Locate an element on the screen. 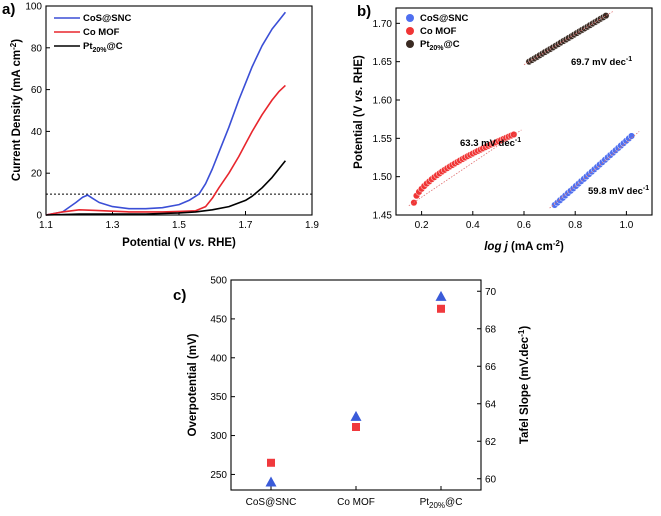  tafel-slope-marker-pt20-c is located at coordinates (441, 295).